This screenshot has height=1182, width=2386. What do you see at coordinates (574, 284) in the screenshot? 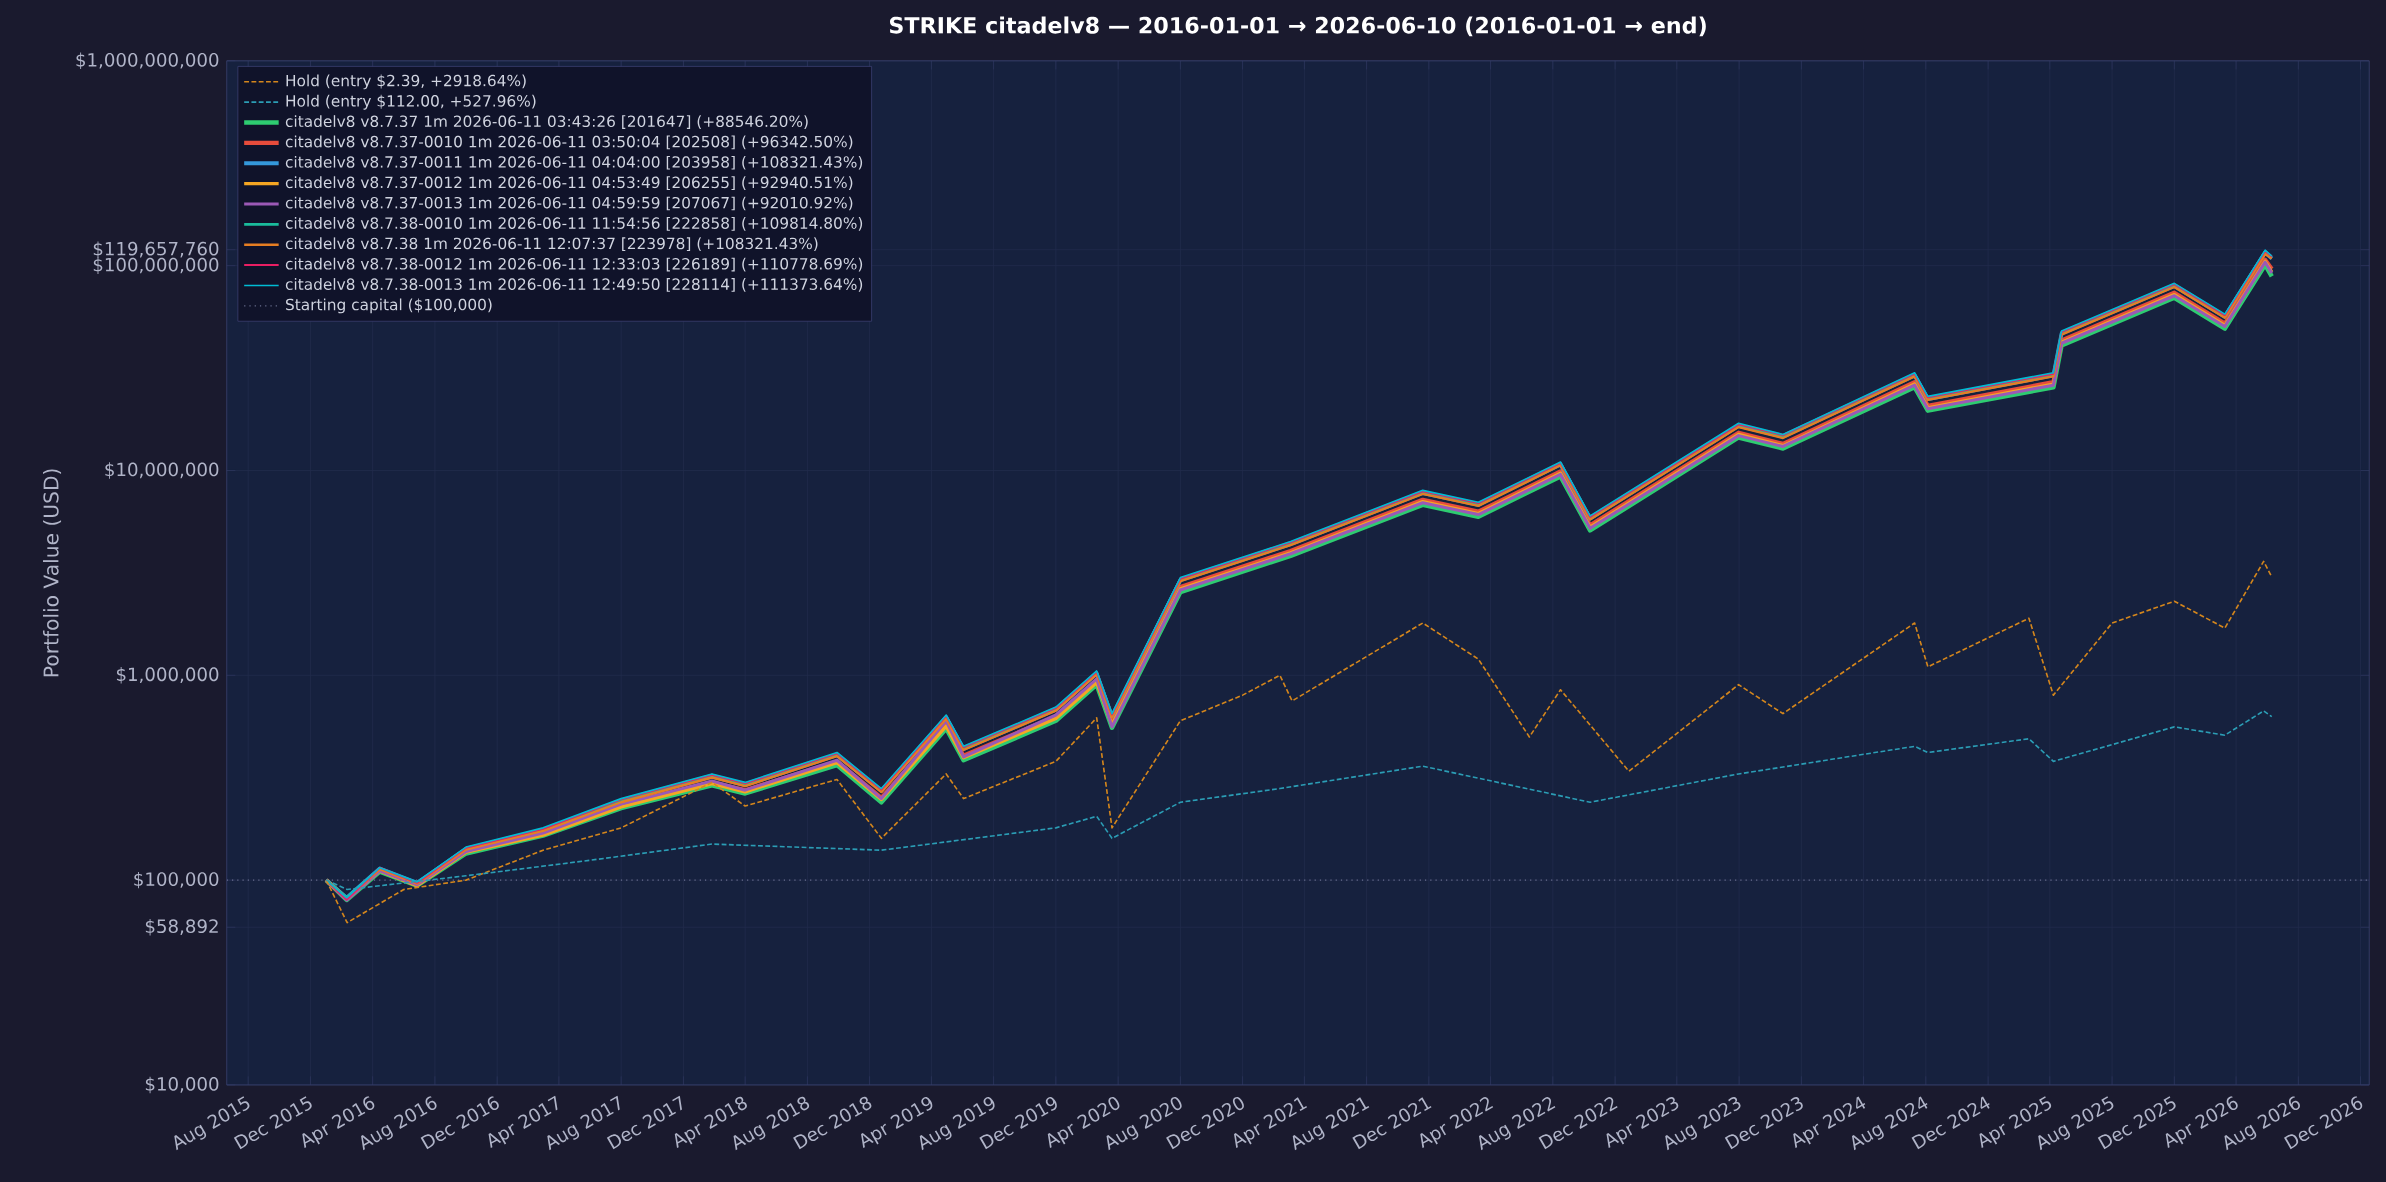
I see `legend-label: citadelv8 v8.7.38-0013 1m 2026-06-11 12:49:50 [228114] (+111373.64%)` at bounding box center [574, 284].